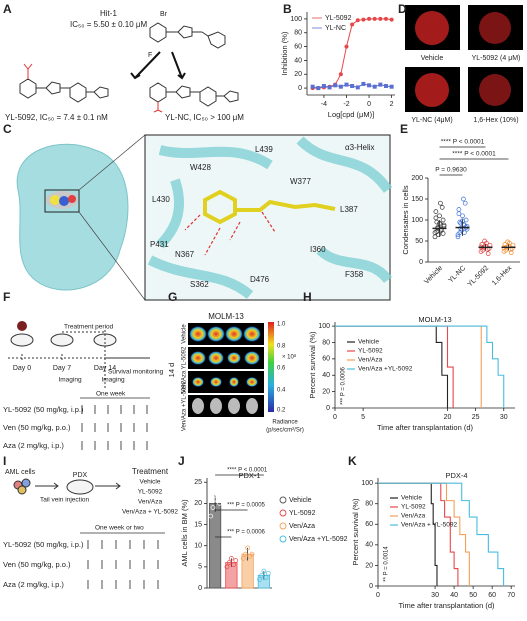 The image size is (527, 621). What do you see at coordinates (431, 120) in the screenshot?
I see `image-label: YL-NC (4μM)` at bounding box center [431, 120].